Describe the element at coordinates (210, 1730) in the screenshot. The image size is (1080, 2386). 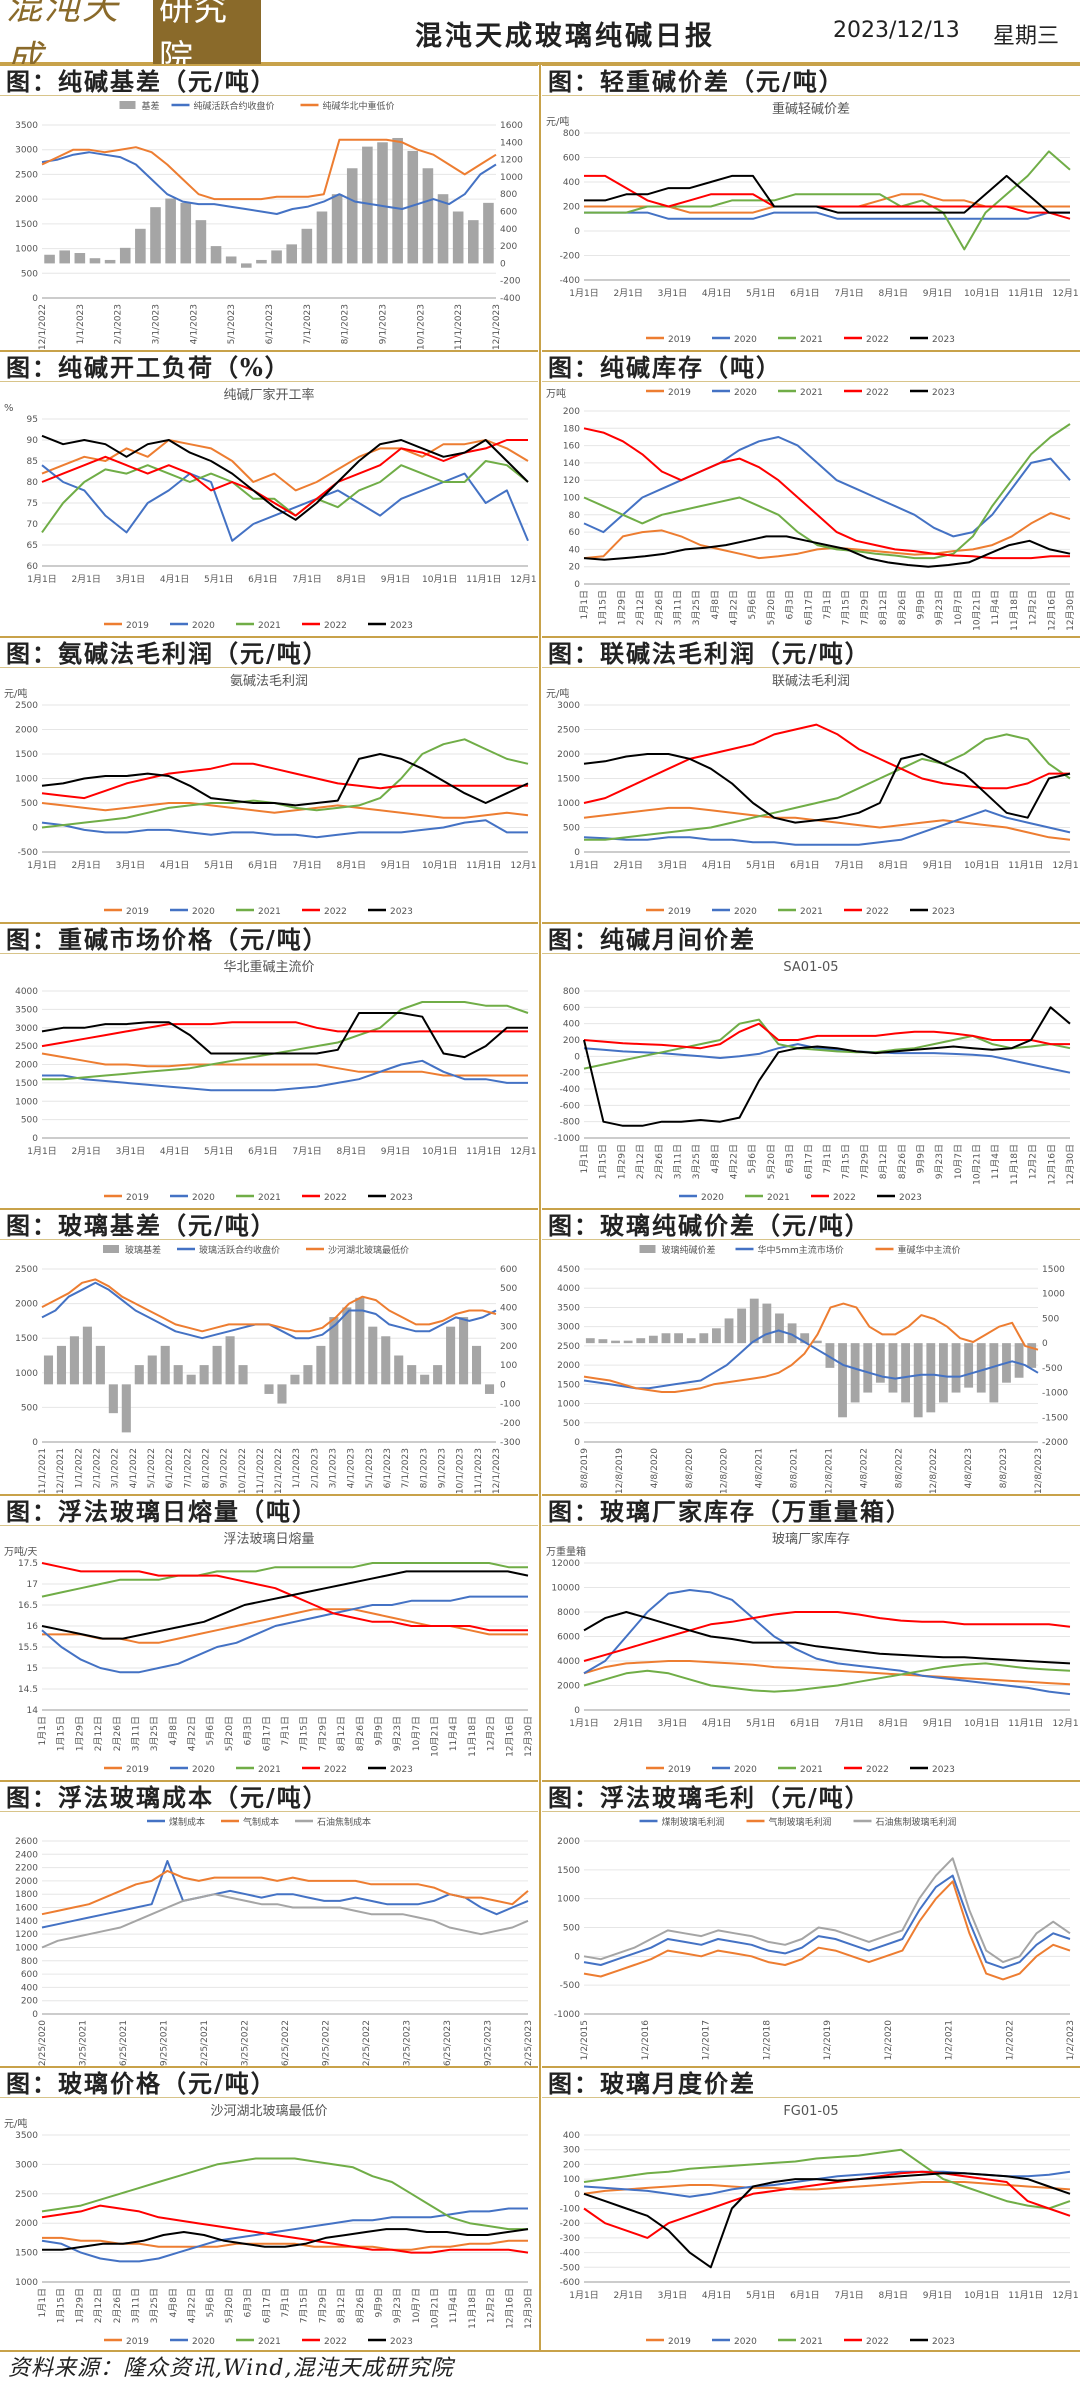
I see `x-tick-label: 5月6日` at that location.